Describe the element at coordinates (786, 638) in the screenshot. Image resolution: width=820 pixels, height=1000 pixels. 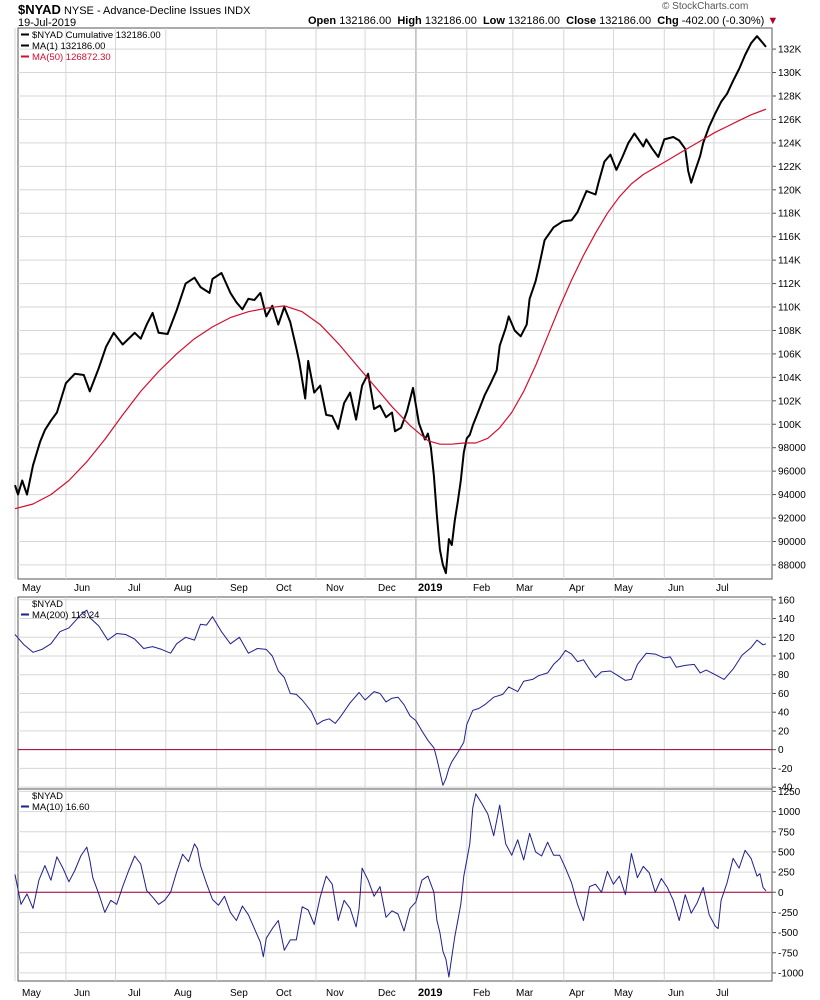
I see `y-tick-label: 120` at that location.